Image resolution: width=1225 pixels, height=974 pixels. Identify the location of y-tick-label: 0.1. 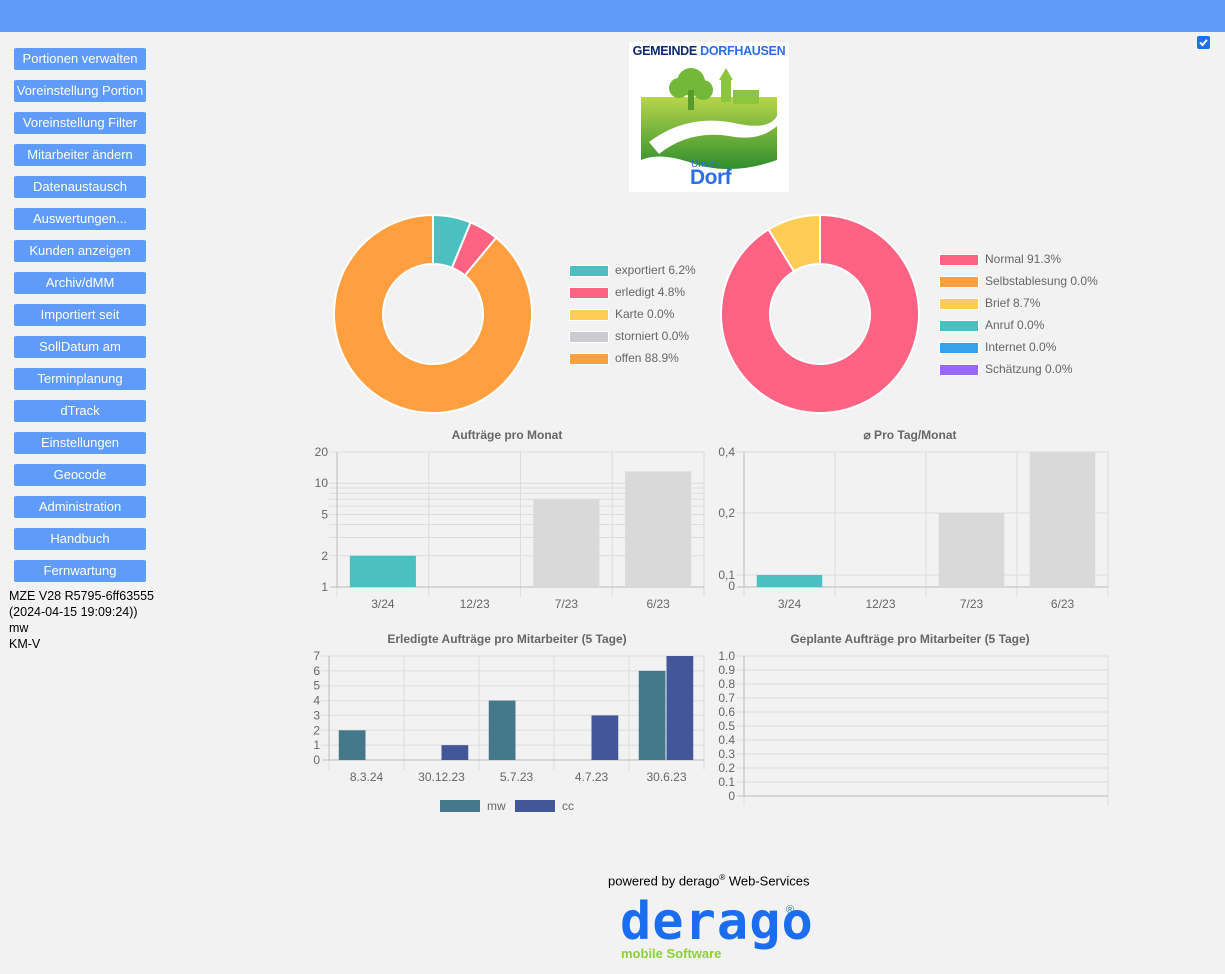
(726, 782).